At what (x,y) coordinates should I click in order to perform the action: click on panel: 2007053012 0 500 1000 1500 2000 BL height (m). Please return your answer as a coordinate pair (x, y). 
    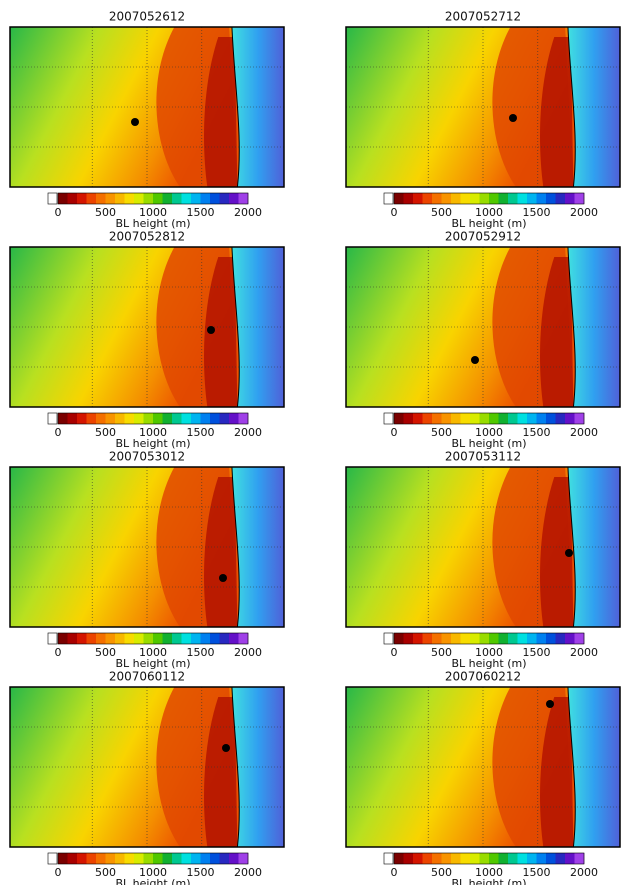
    Looking at the image, I should click on (147, 560).